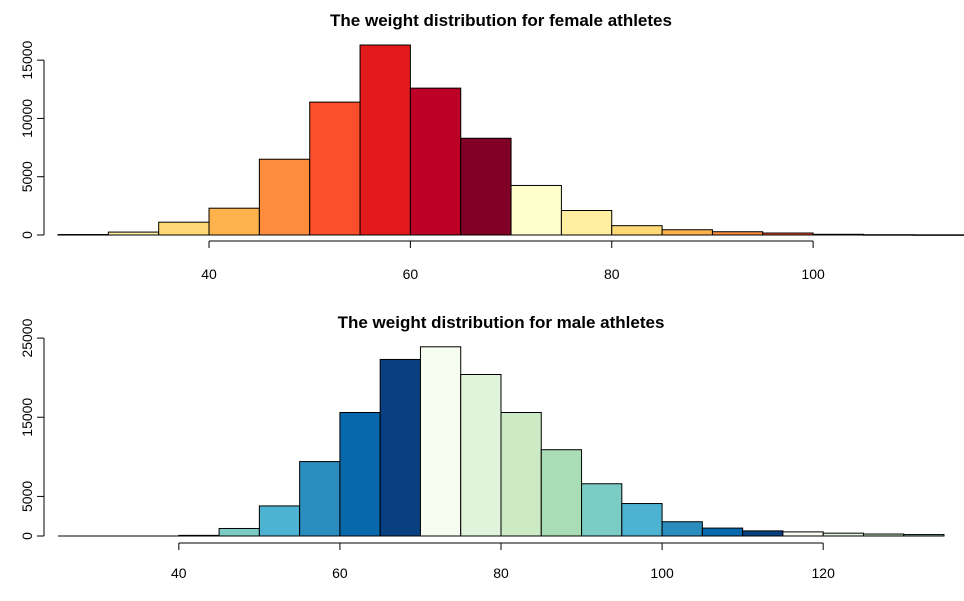  Describe the element at coordinates (411, 274) in the screenshot. I see `female-x-tick-label: 60` at that location.